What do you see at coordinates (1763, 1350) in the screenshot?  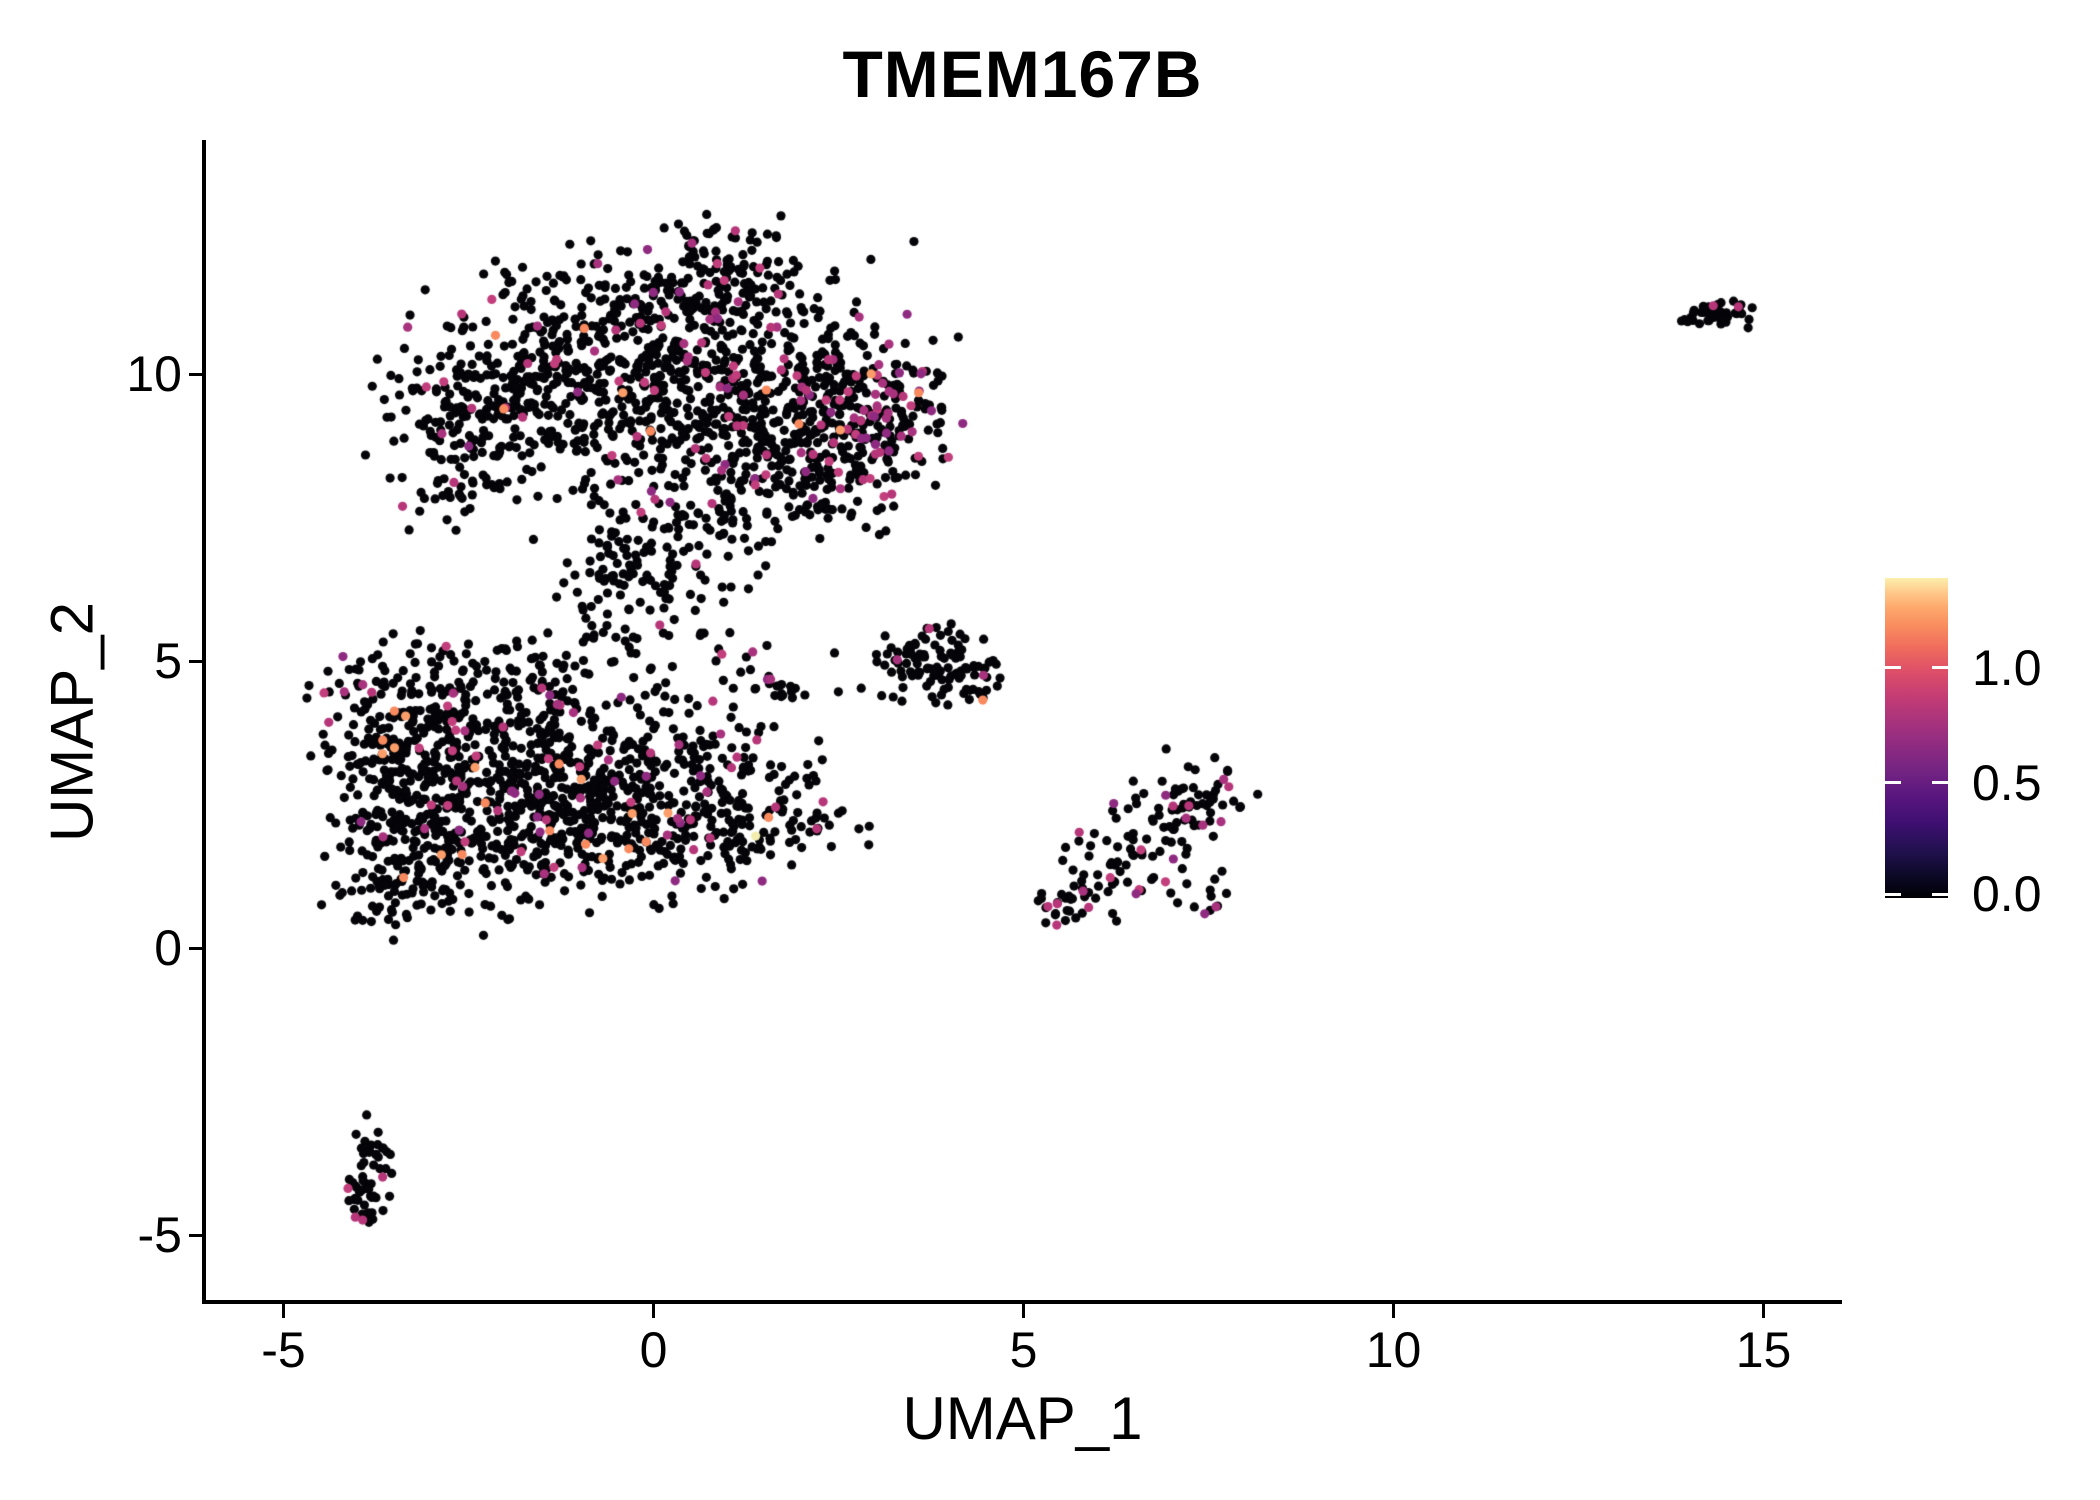 I see `x-tick-label: 15` at bounding box center [1763, 1350].